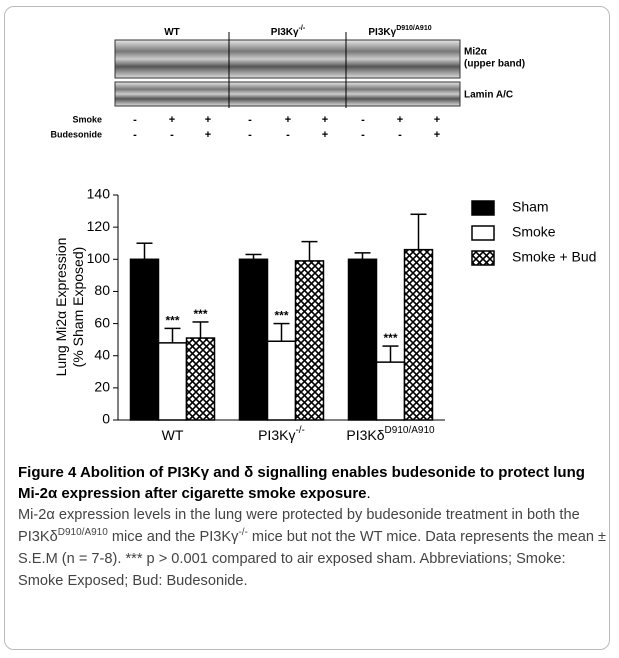 The width and height of the screenshot is (619, 658). I want to click on blot-group-label: WT, so click(172, 32).